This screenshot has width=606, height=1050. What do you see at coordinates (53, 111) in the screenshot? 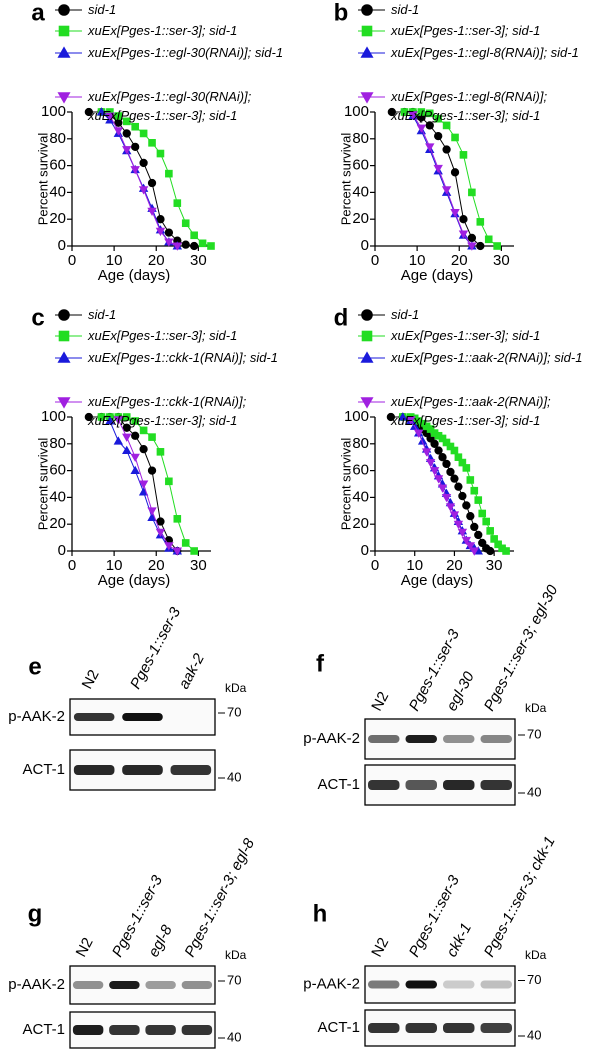
I see `y-tick-label: 100` at bounding box center [53, 111].